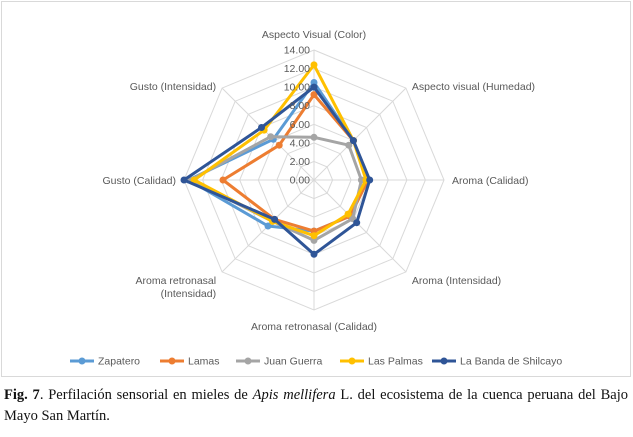  I want to click on legend-item: Lamas, so click(190, 362).